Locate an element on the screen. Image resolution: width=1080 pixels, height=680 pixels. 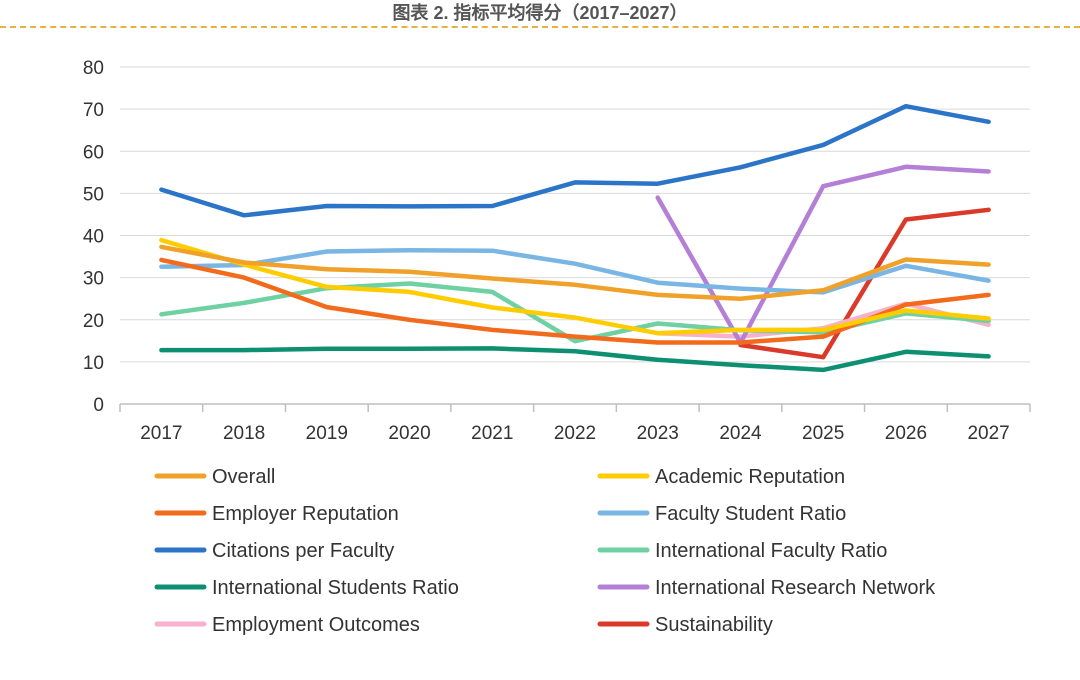
legend-label: International Faculty Ratio is located at coordinates (771, 551).